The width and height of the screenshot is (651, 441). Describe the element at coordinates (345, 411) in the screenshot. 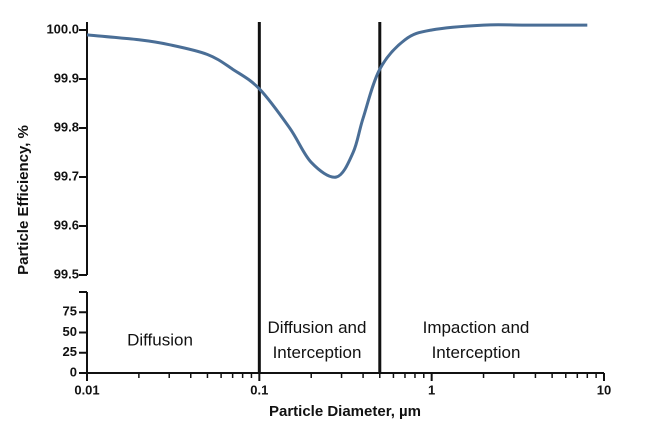

I see `x-axis-title: Particle Diameter, µm` at that location.